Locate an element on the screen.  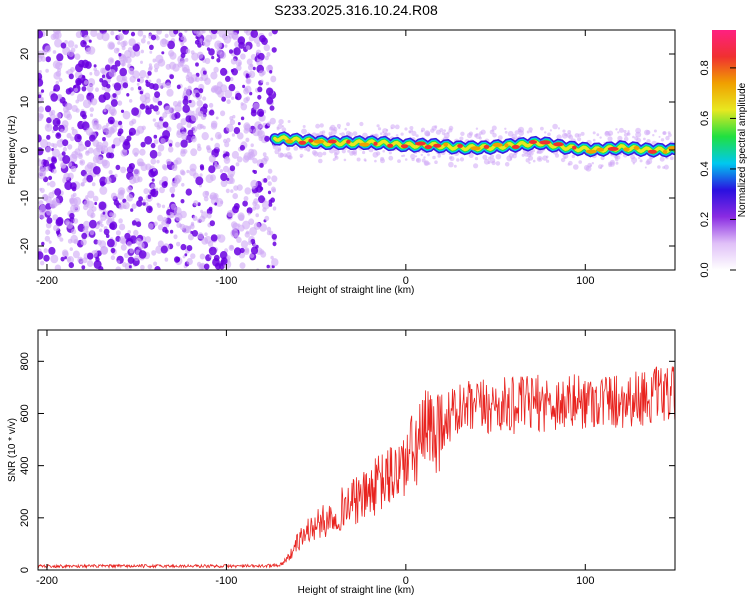
colorbar-tick-label: 0.4 is located at coordinates (705, 168).